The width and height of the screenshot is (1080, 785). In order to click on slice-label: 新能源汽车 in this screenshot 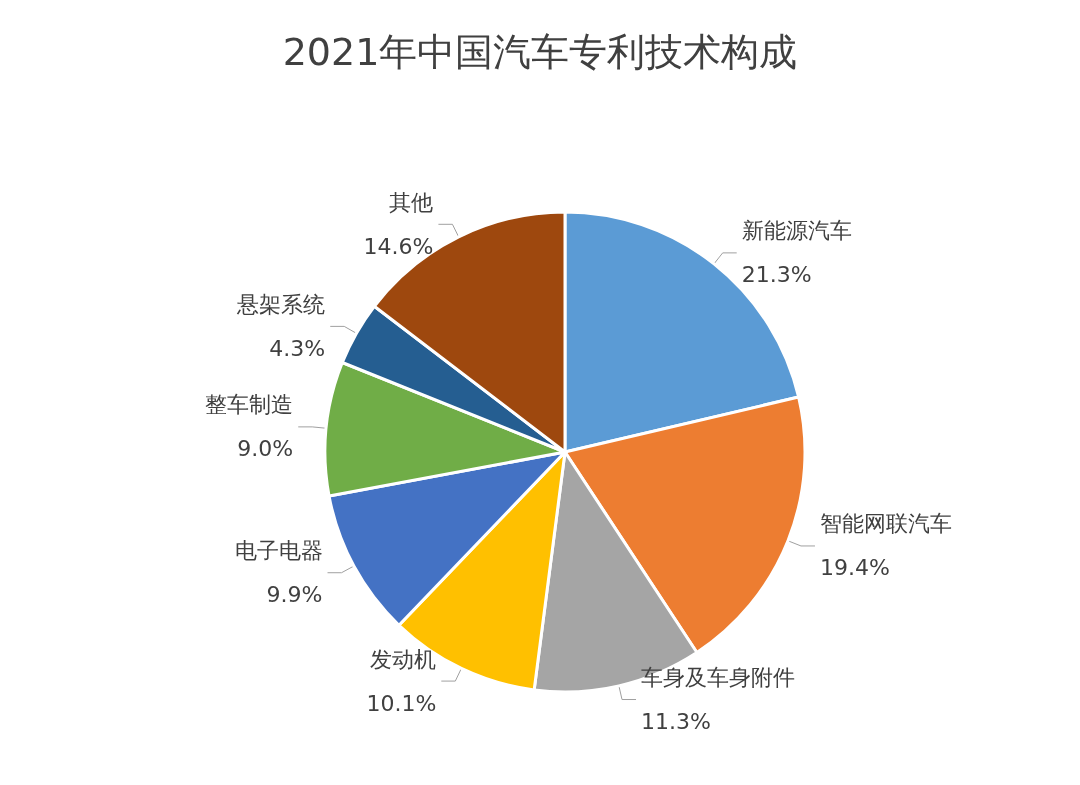, I will do `click(796, 231)`.